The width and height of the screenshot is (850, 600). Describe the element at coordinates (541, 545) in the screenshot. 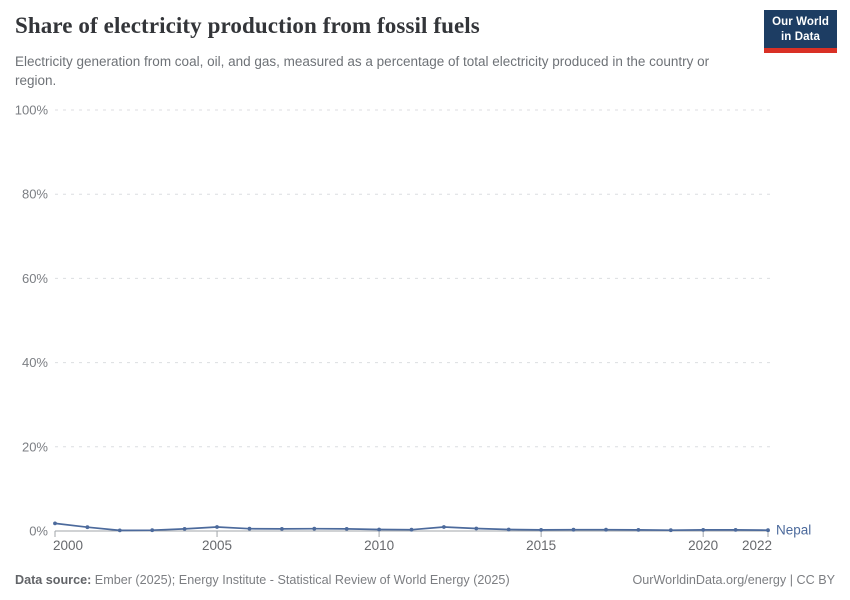

I see `x-axis-tick-label: 2015` at that location.